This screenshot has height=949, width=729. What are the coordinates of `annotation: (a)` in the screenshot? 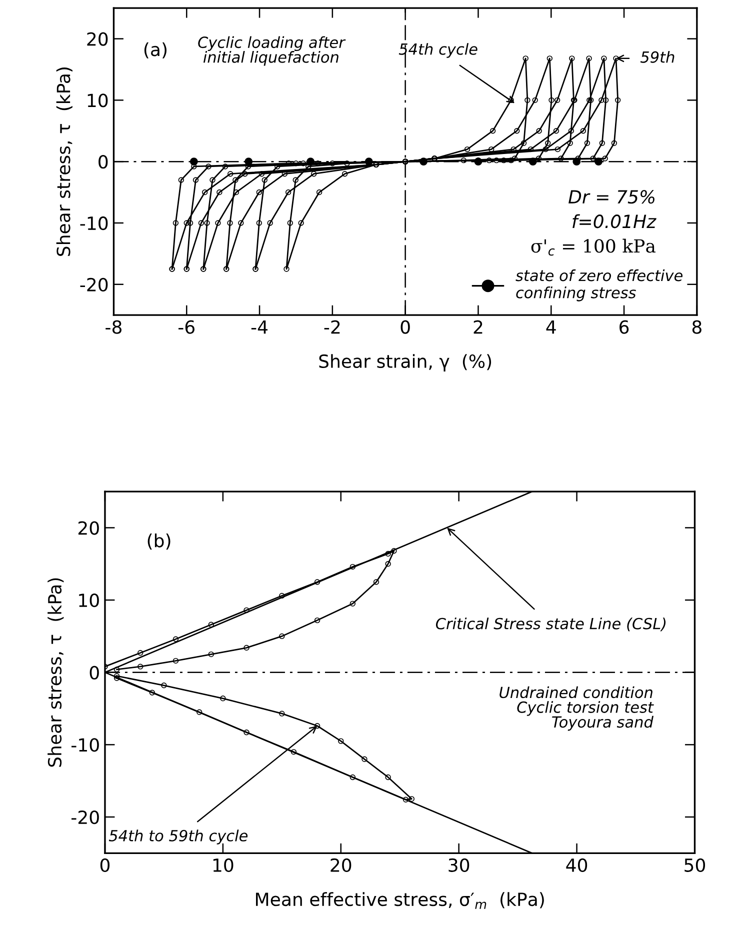 It's located at (155, 50).